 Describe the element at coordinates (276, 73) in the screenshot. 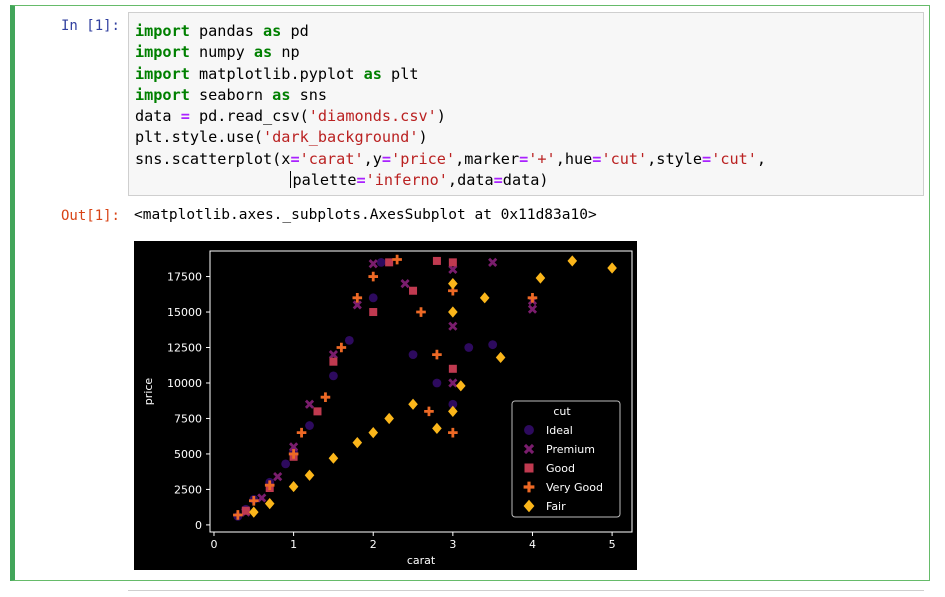

I see `code-token: matplotlib.pyplot` at that location.